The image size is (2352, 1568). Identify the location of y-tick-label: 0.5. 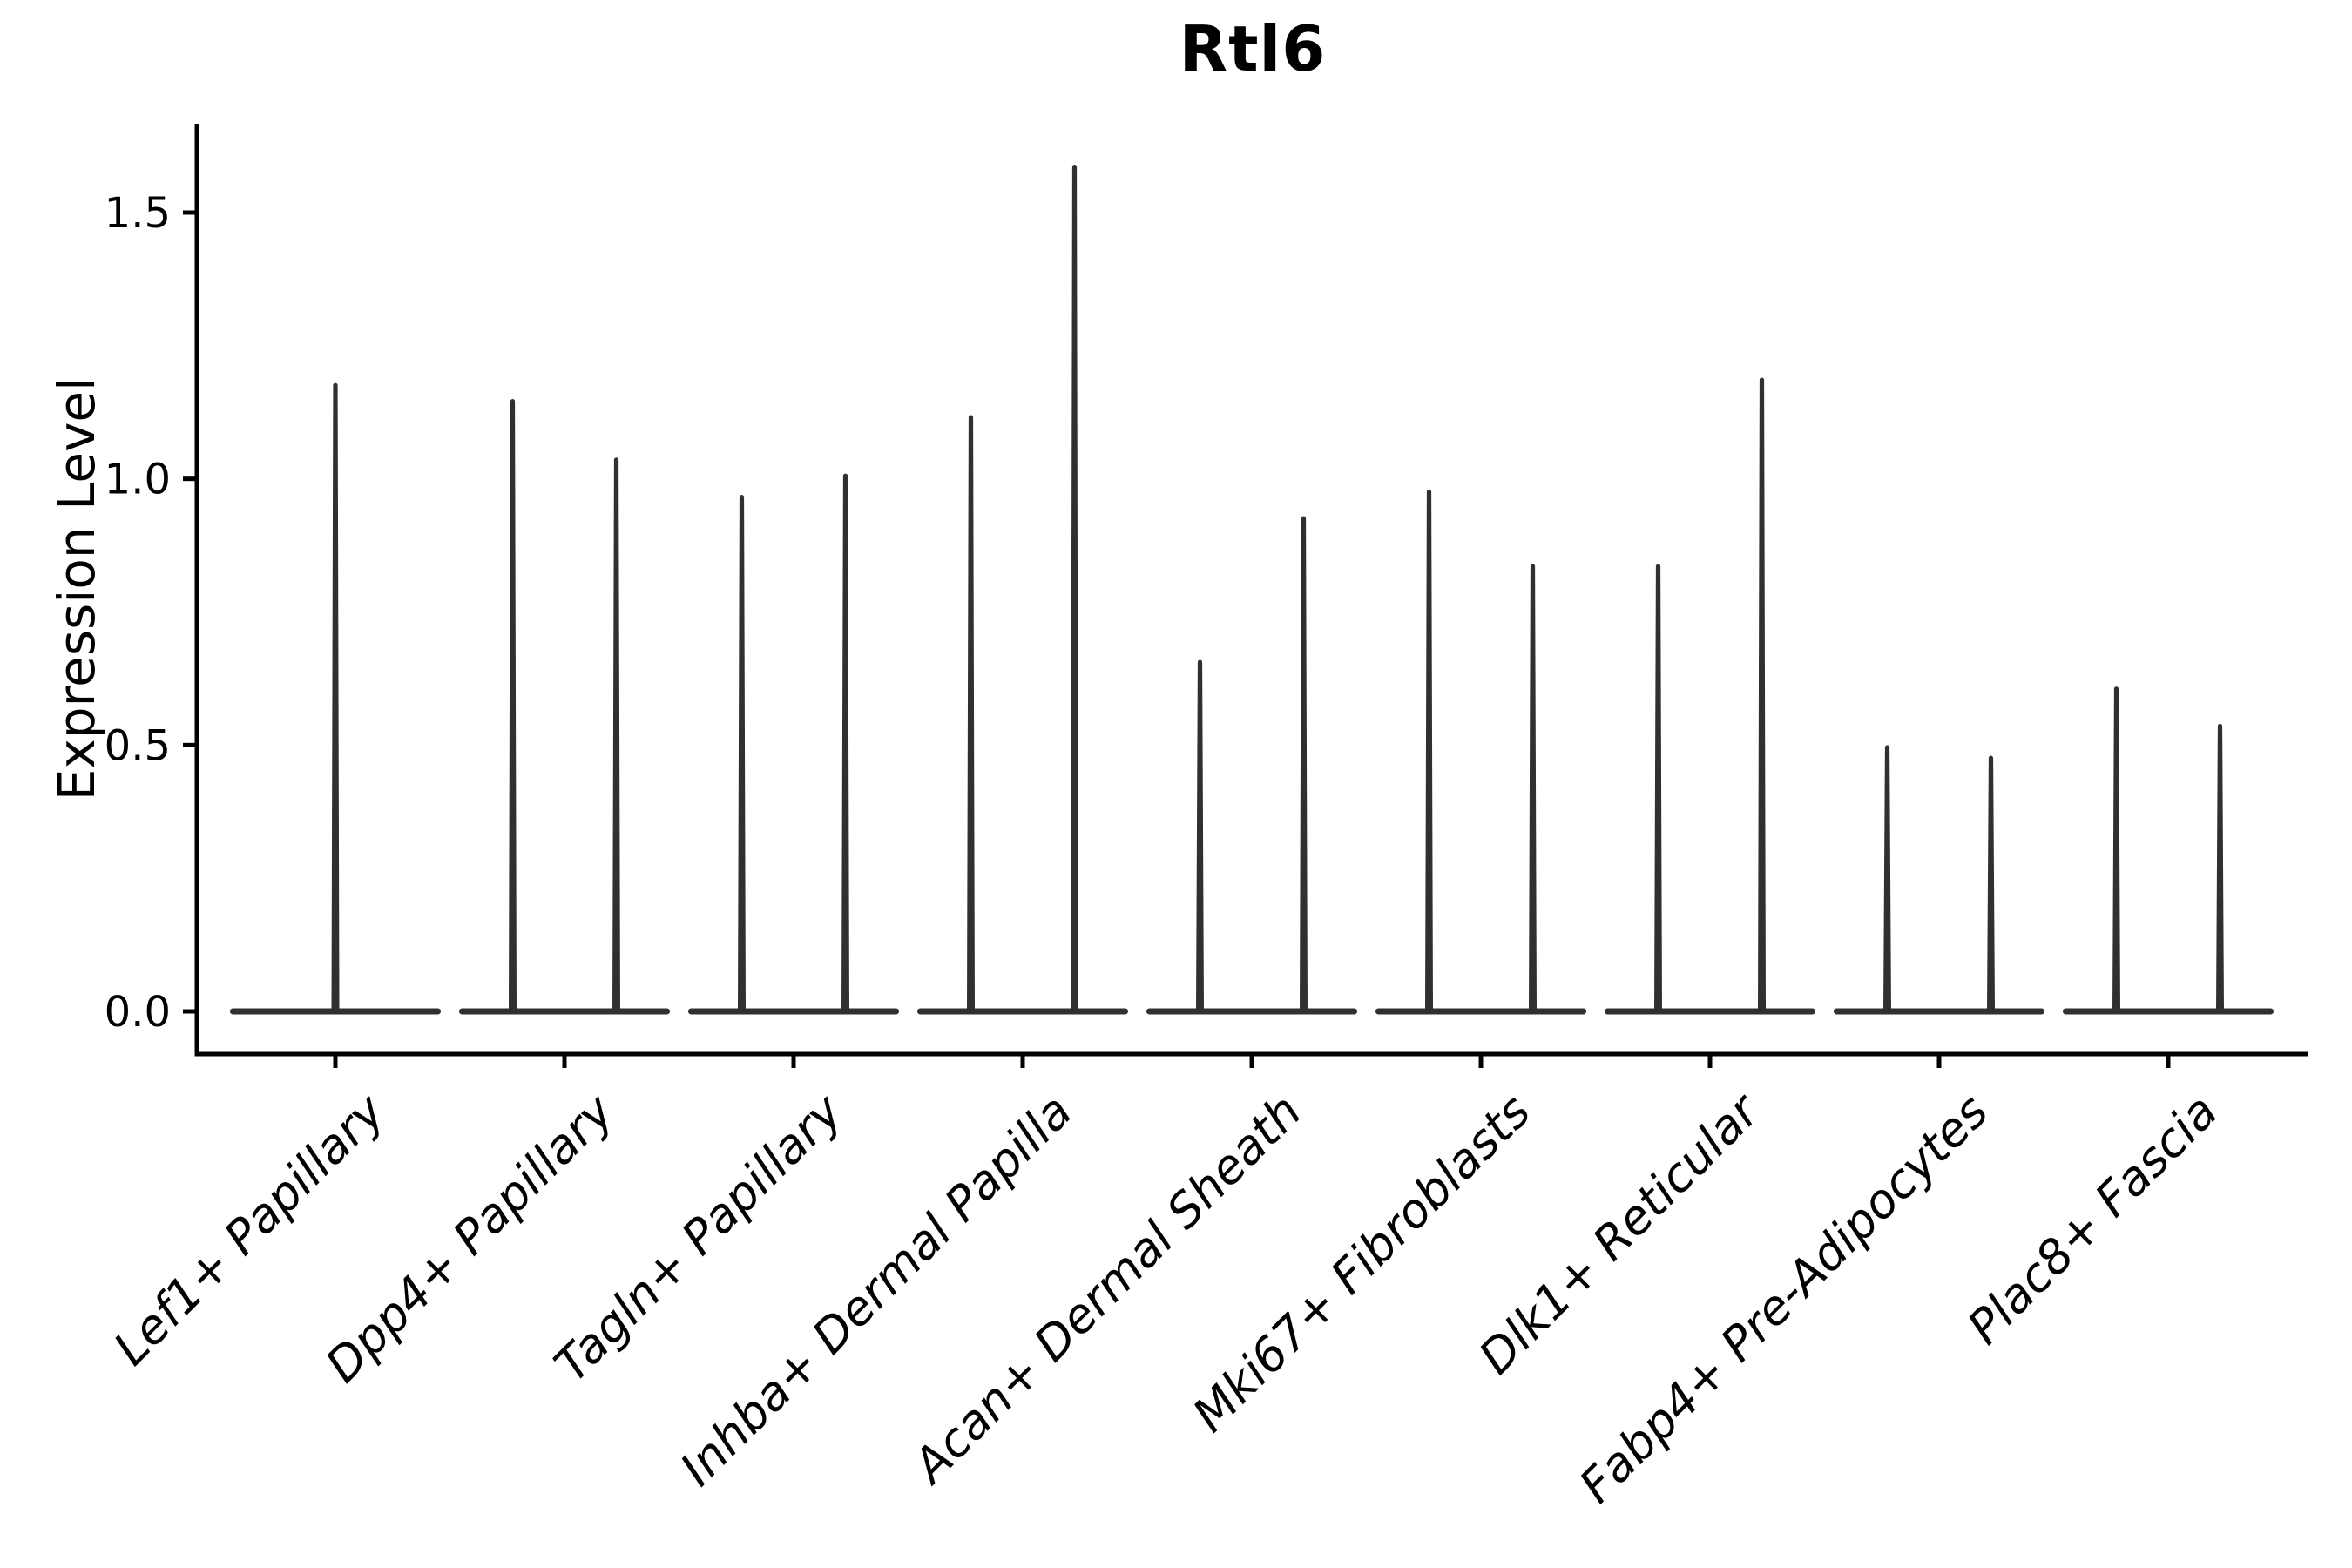
(138, 746).